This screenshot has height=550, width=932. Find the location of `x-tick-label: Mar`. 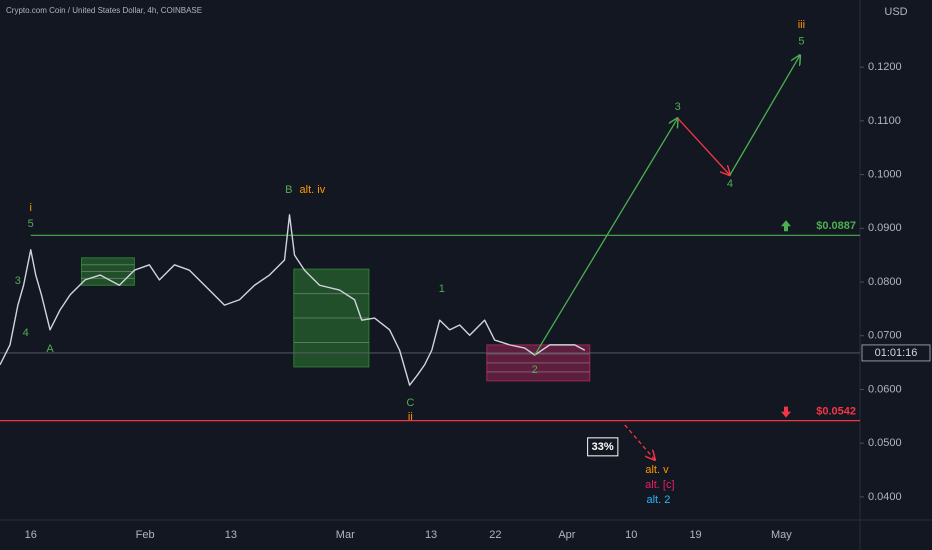

x-tick-label: Mar is located at coordinates (345, 535).